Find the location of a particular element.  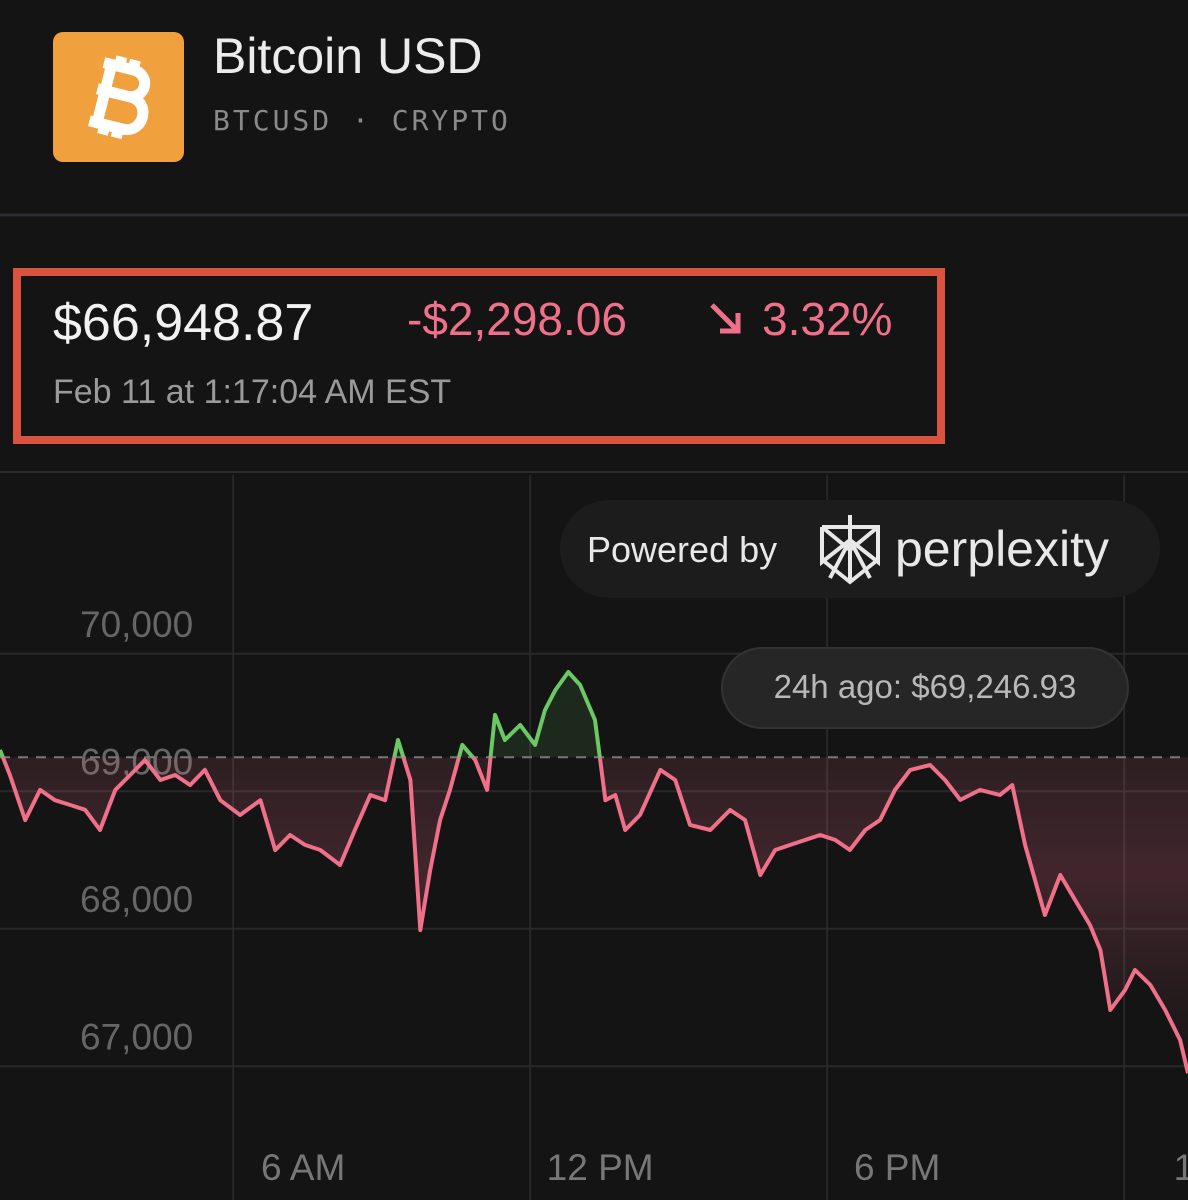

change: -$2,298.06 is located at coordinates (517, 319).